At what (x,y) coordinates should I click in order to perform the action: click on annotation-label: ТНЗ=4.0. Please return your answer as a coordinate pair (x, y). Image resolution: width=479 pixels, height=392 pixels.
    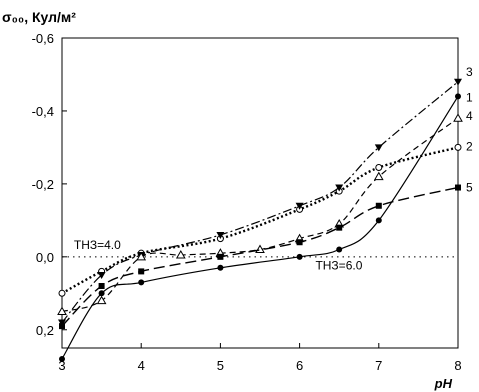
    Looking at the image, I should click on (97, 245).